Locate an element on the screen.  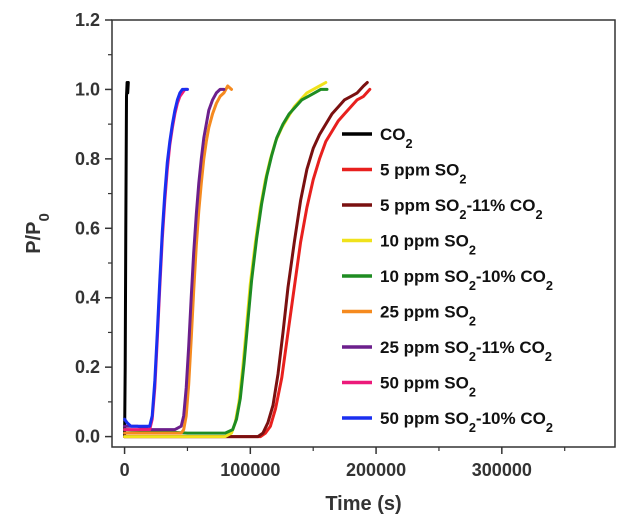
y-tick-label: 0.0 is located at coordinates (87, 437).